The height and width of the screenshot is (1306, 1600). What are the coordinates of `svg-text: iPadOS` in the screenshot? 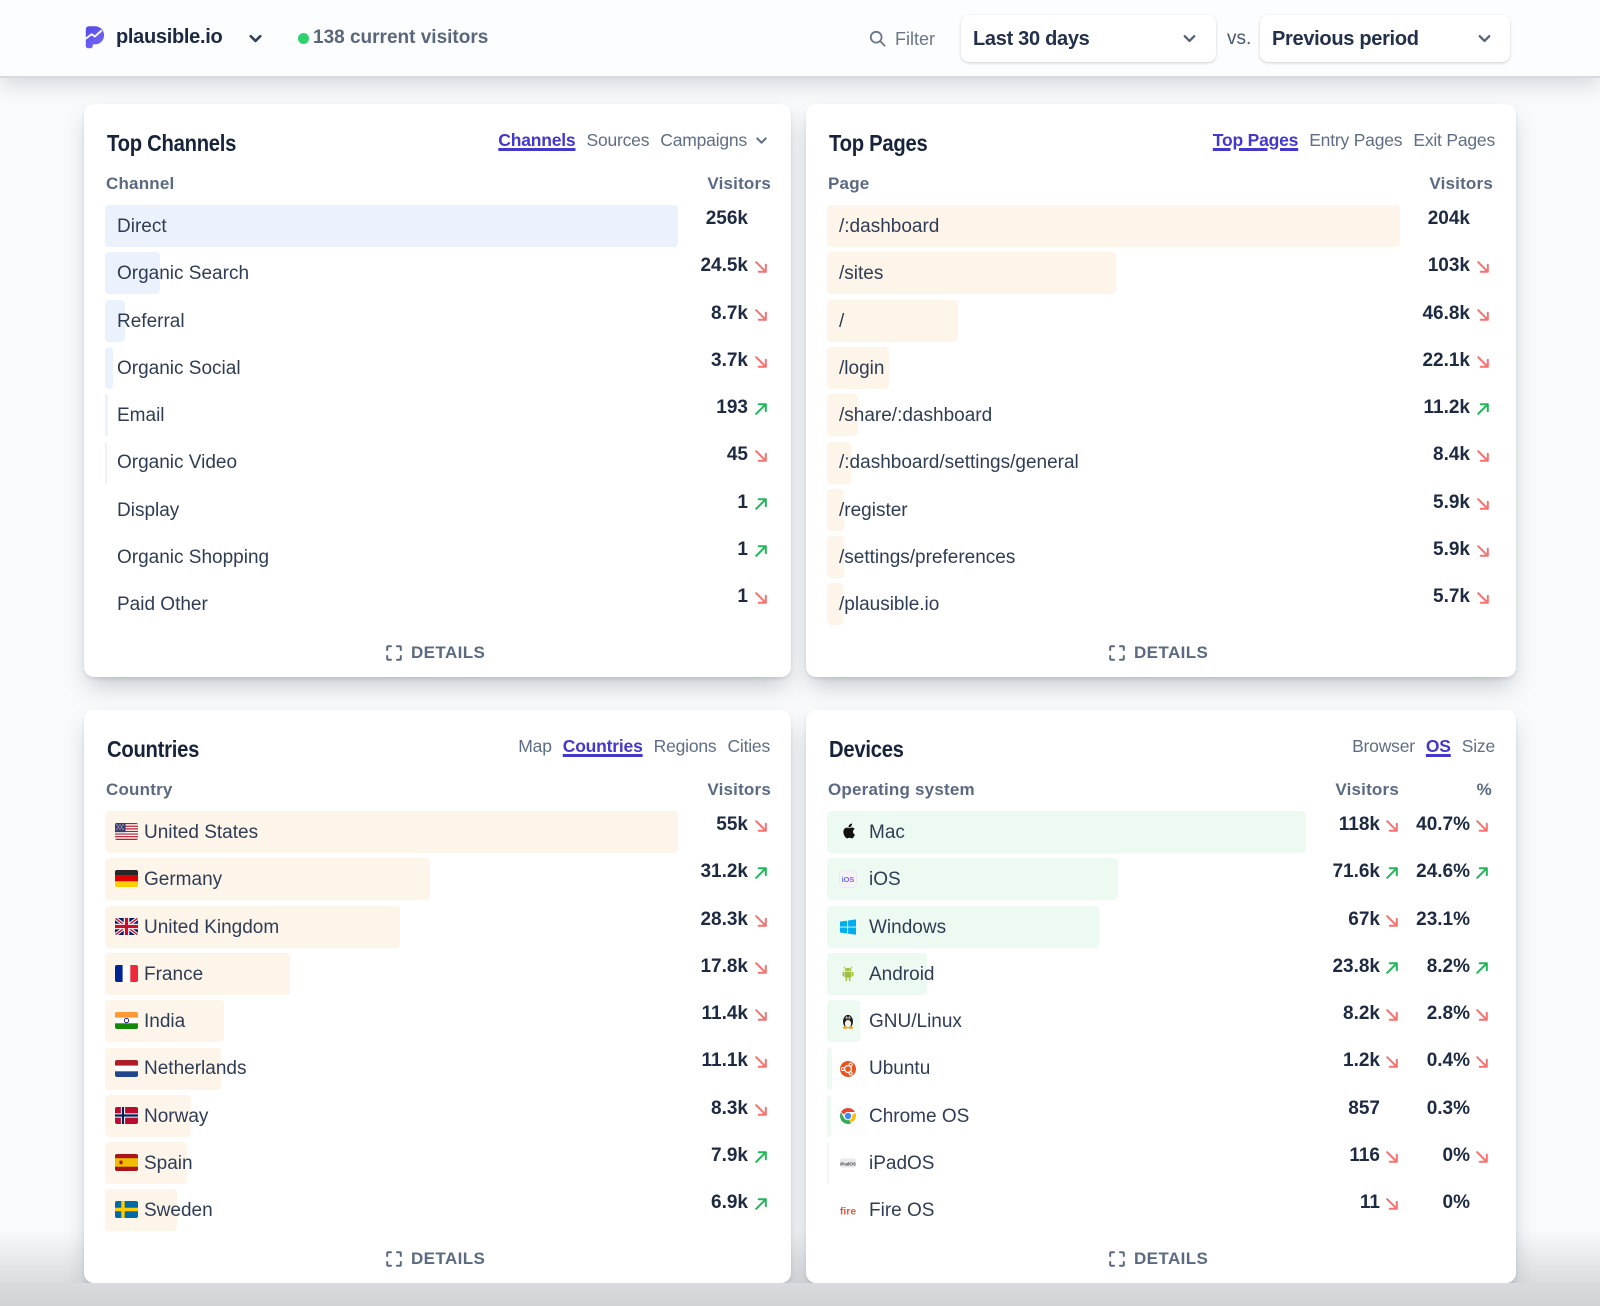 It's located at (848, 1164).